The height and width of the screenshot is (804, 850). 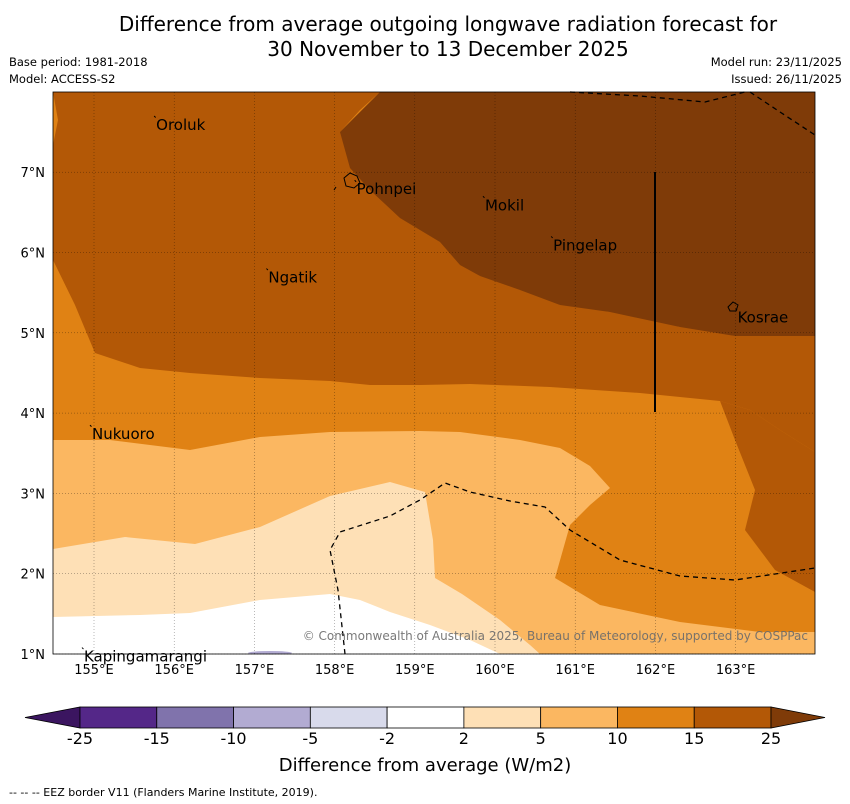 I want to click on lon-tick-label: 163°E, so click(x=736, y=670).